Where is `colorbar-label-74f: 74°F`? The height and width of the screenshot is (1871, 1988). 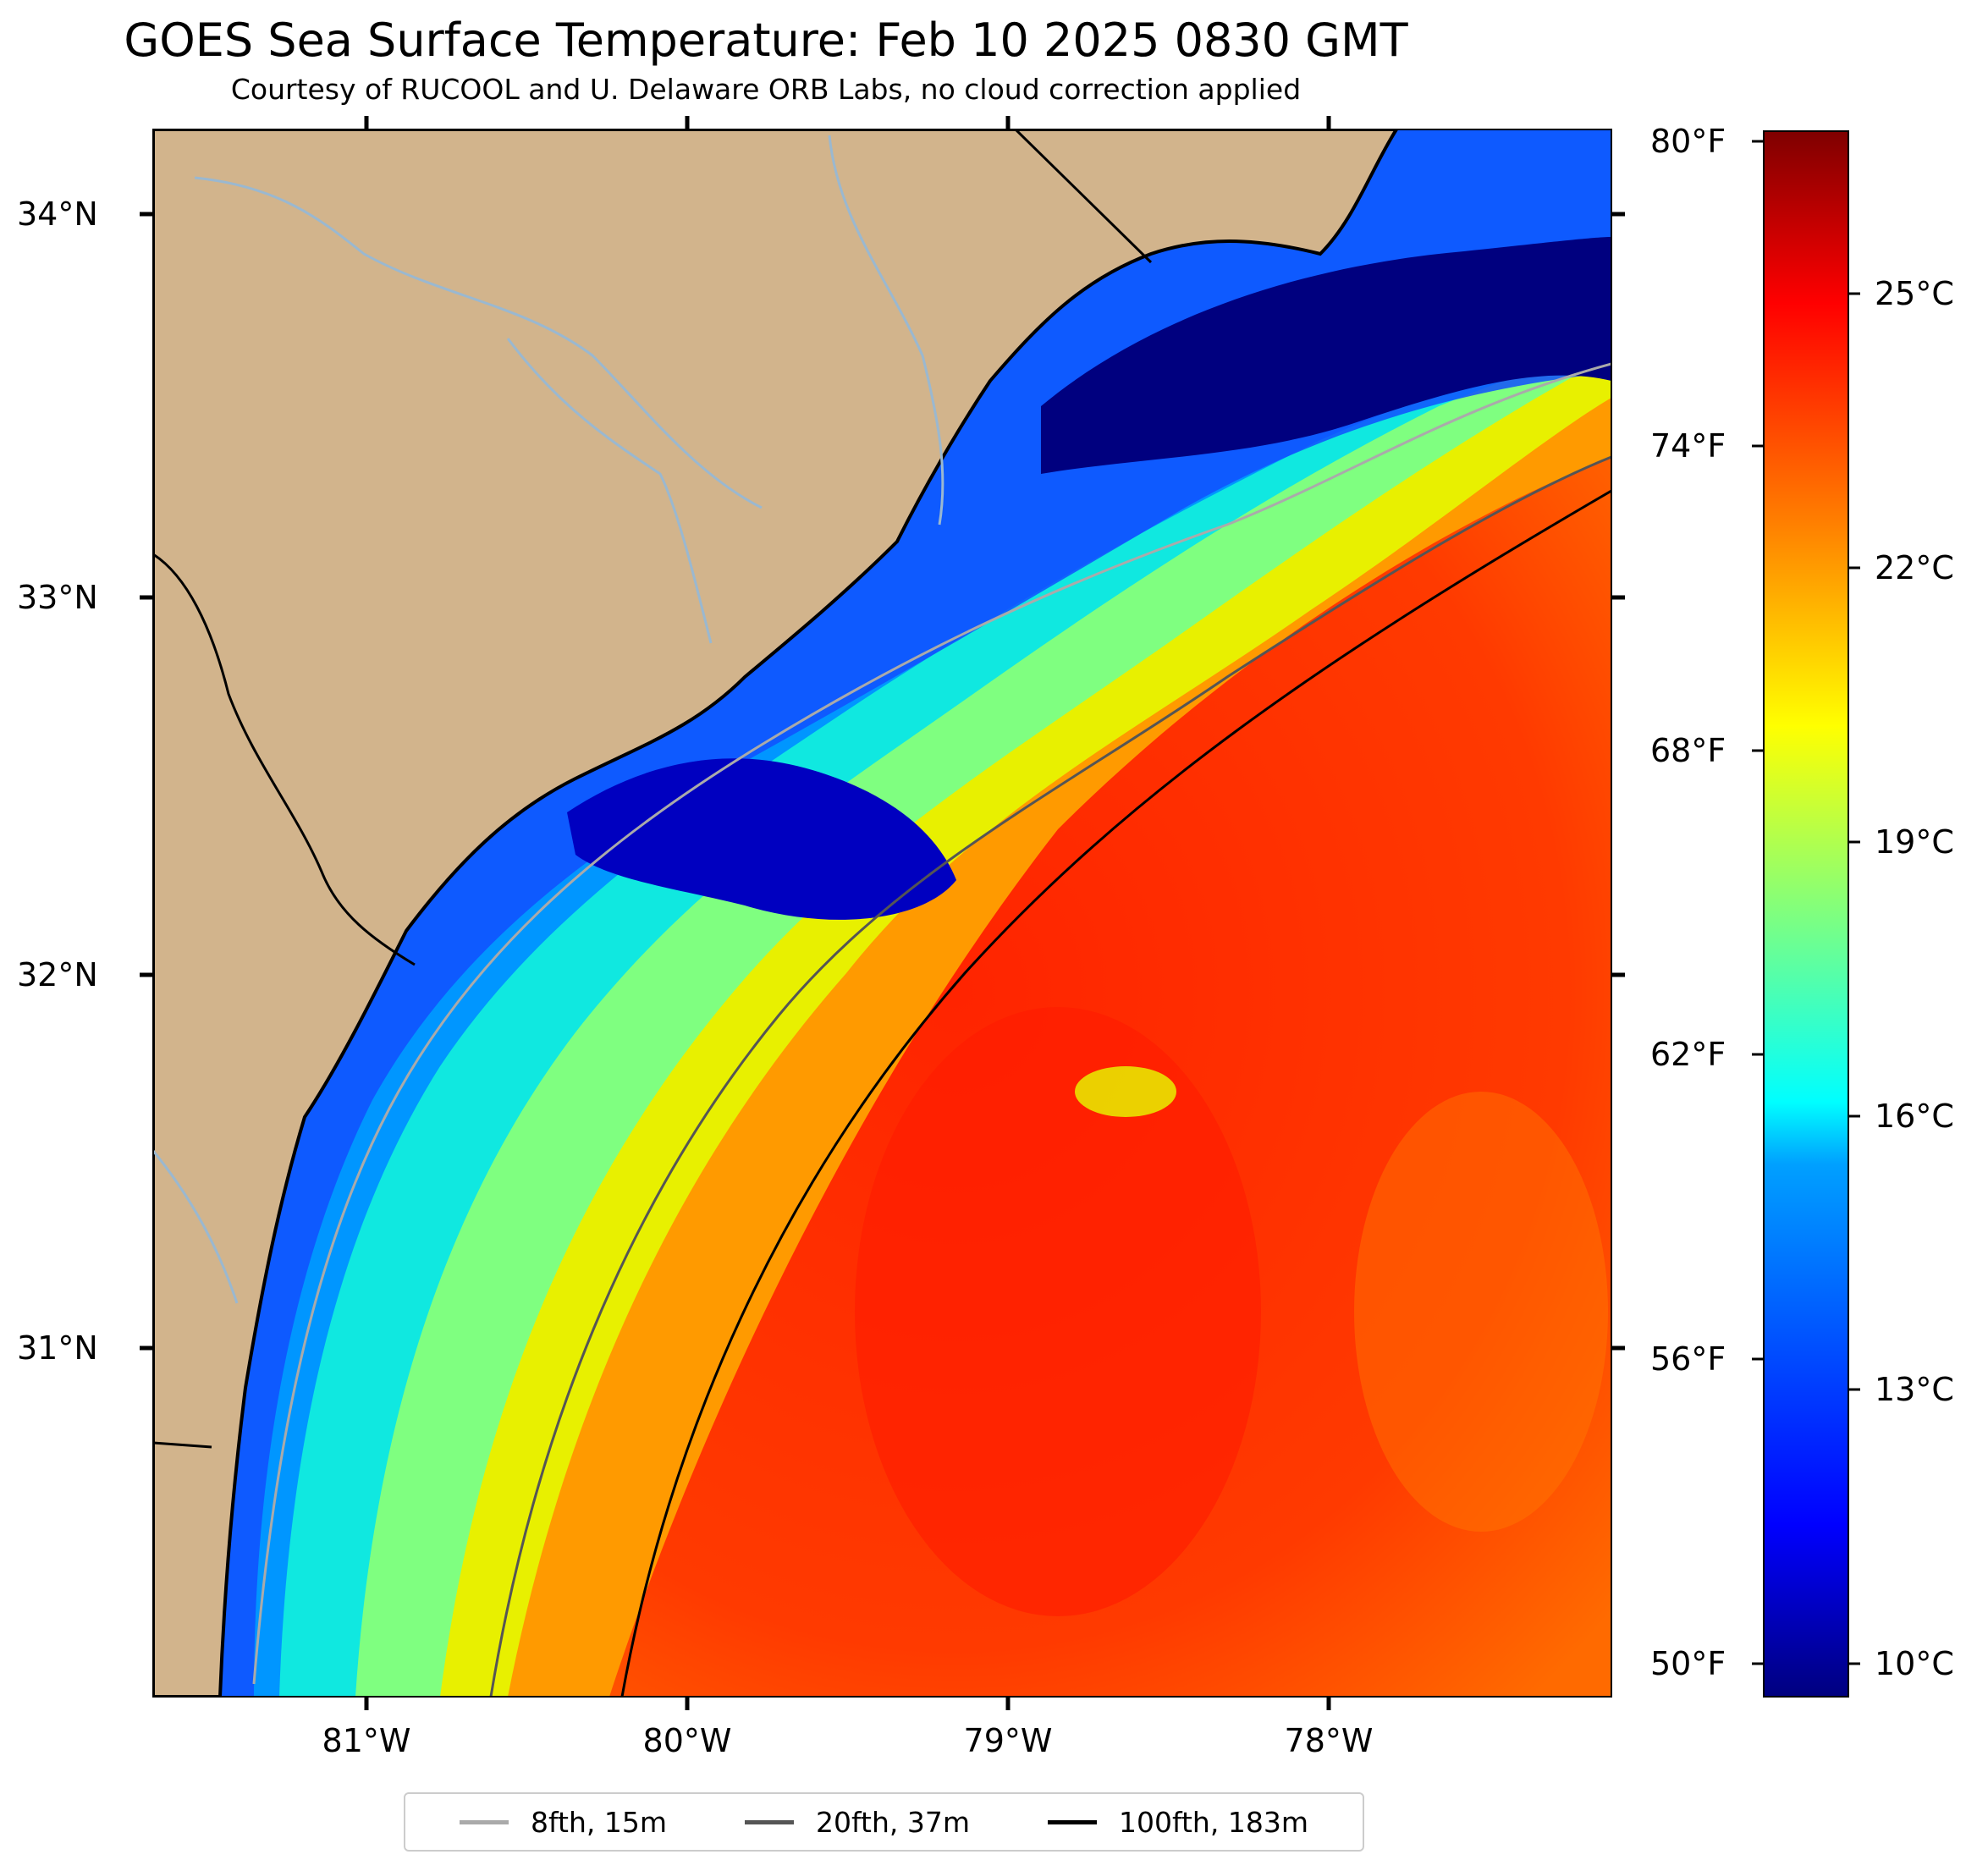
colorbar-label-74f: 74°F is located at coordinates (1688, 446).